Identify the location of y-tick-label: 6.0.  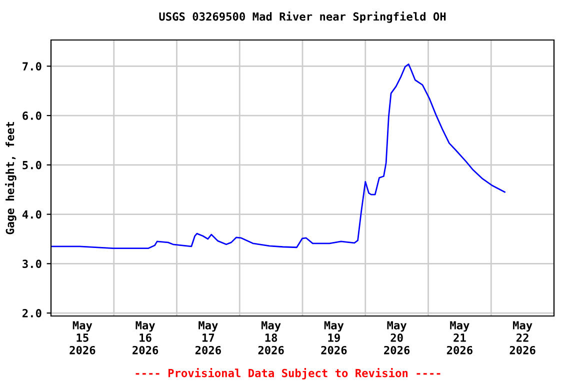
(32, 116).